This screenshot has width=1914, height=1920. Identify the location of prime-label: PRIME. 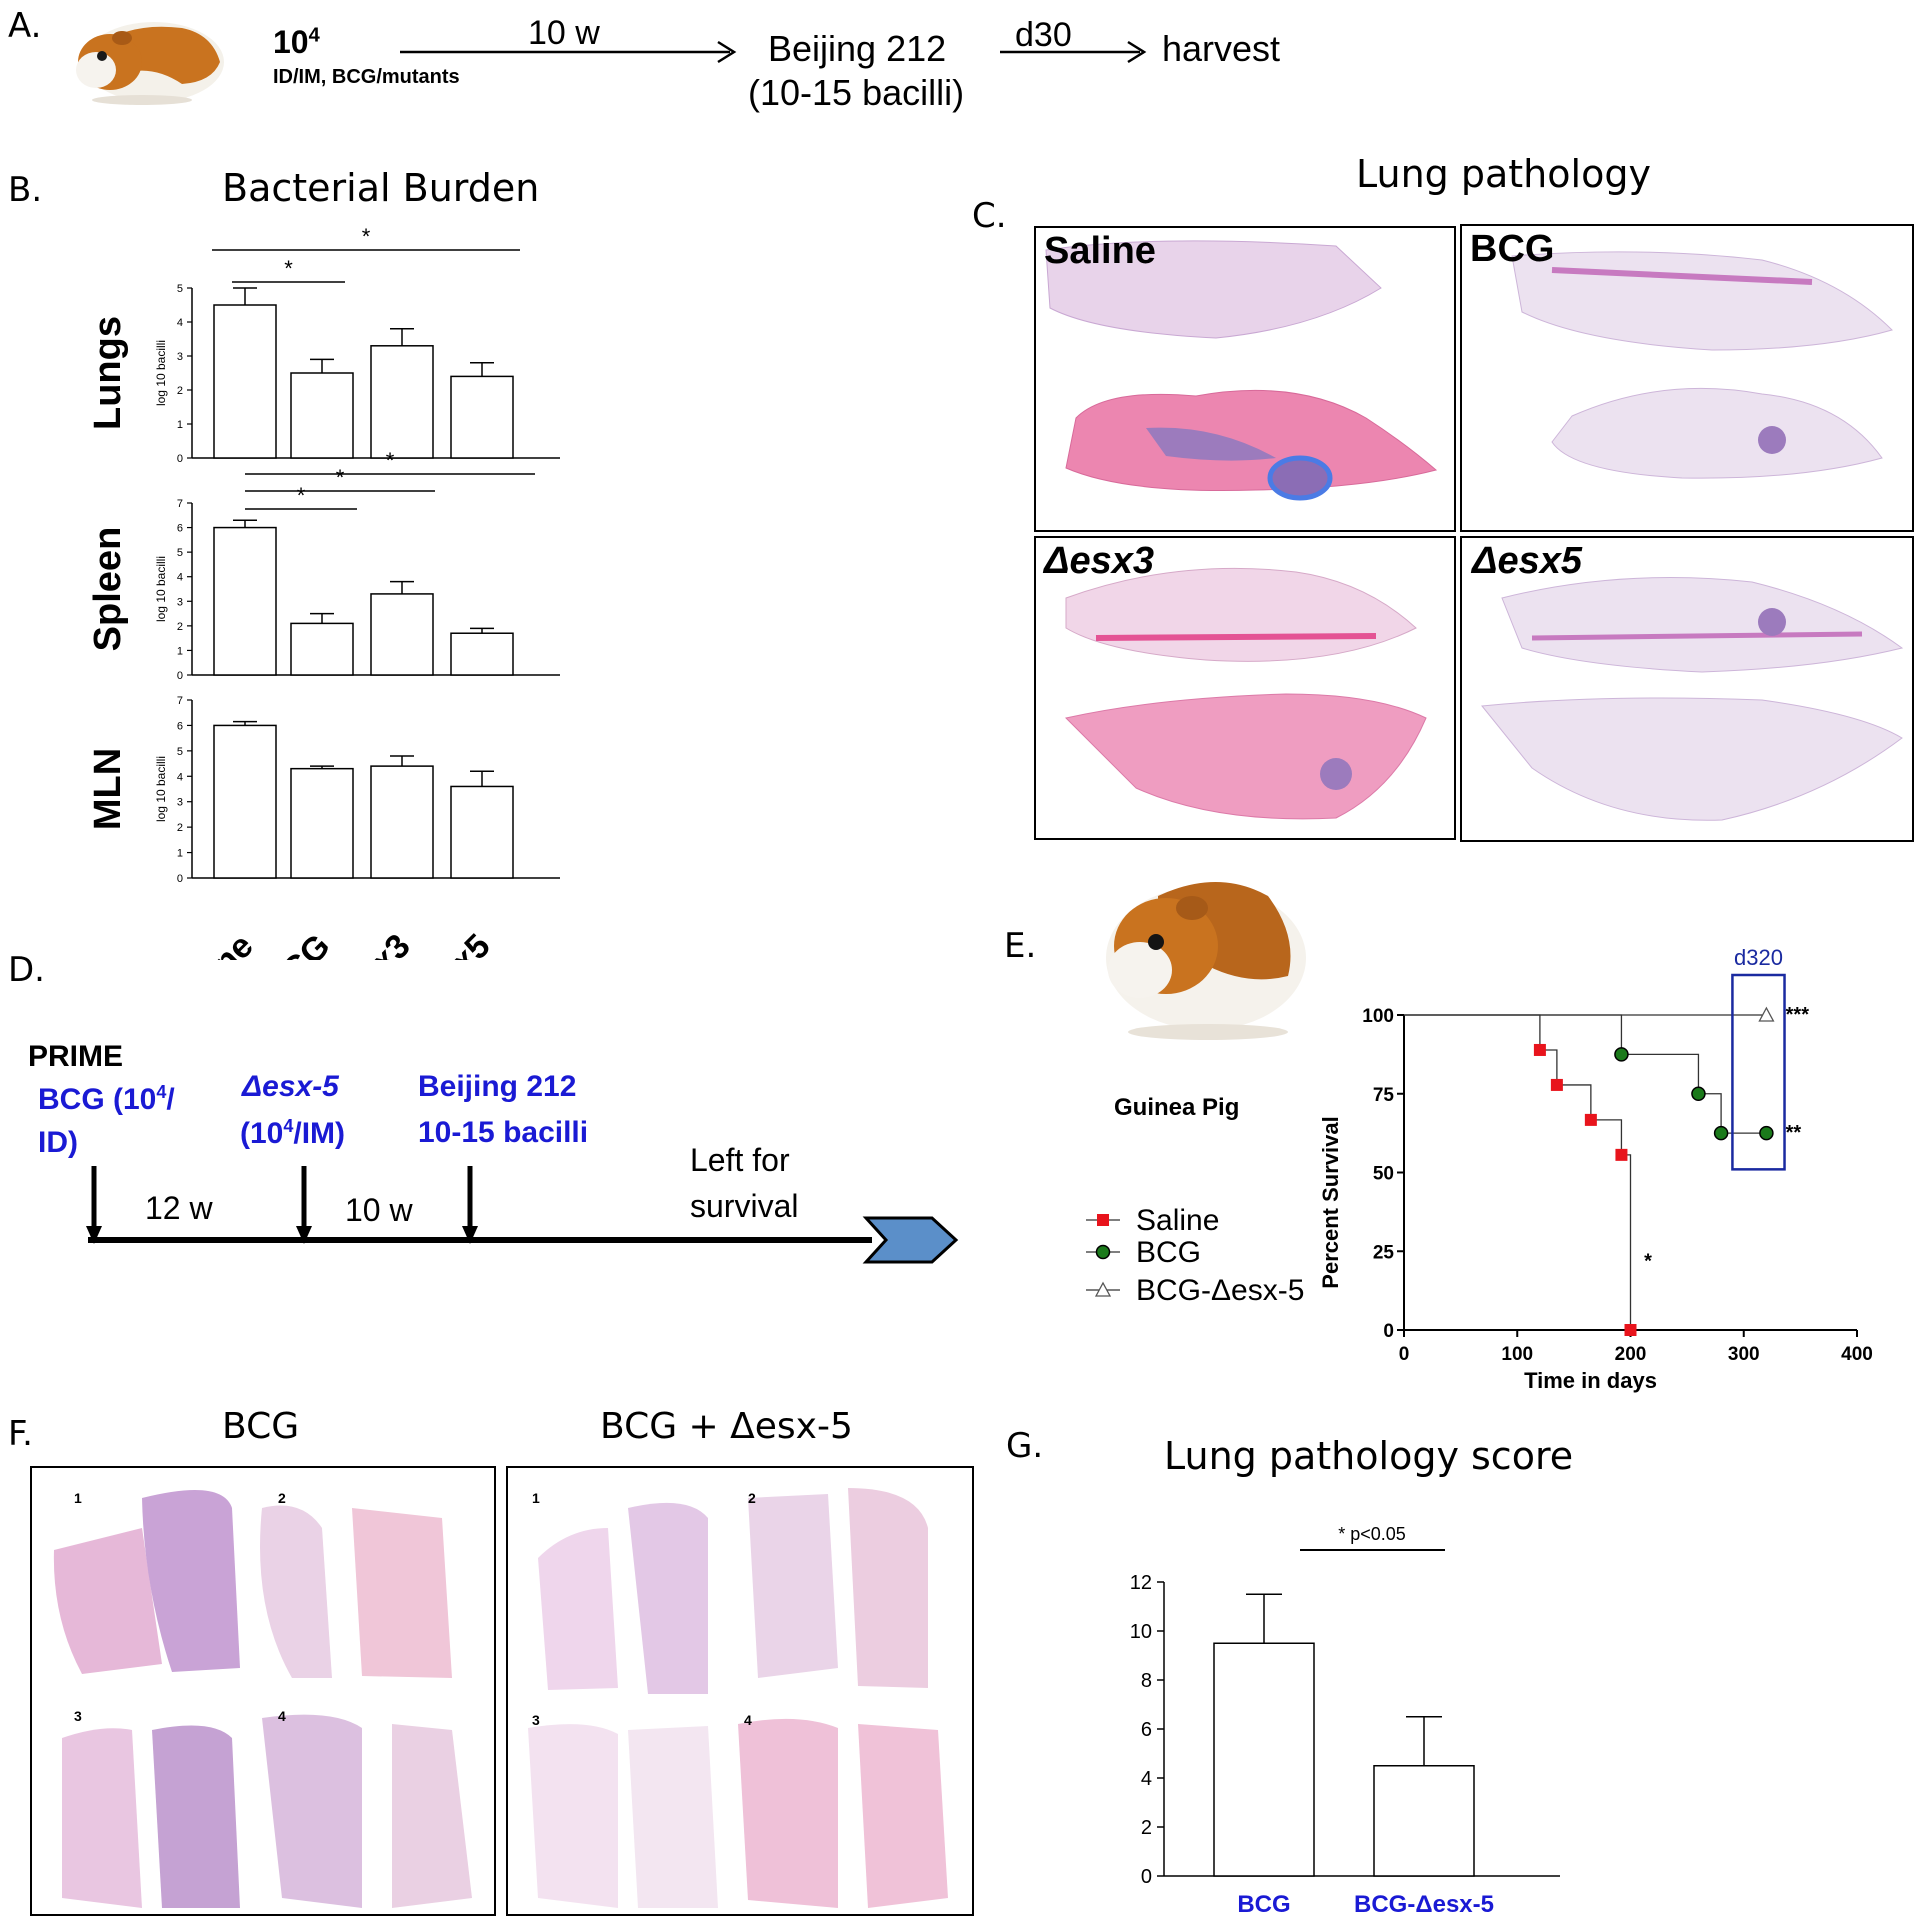
(76, 1056).